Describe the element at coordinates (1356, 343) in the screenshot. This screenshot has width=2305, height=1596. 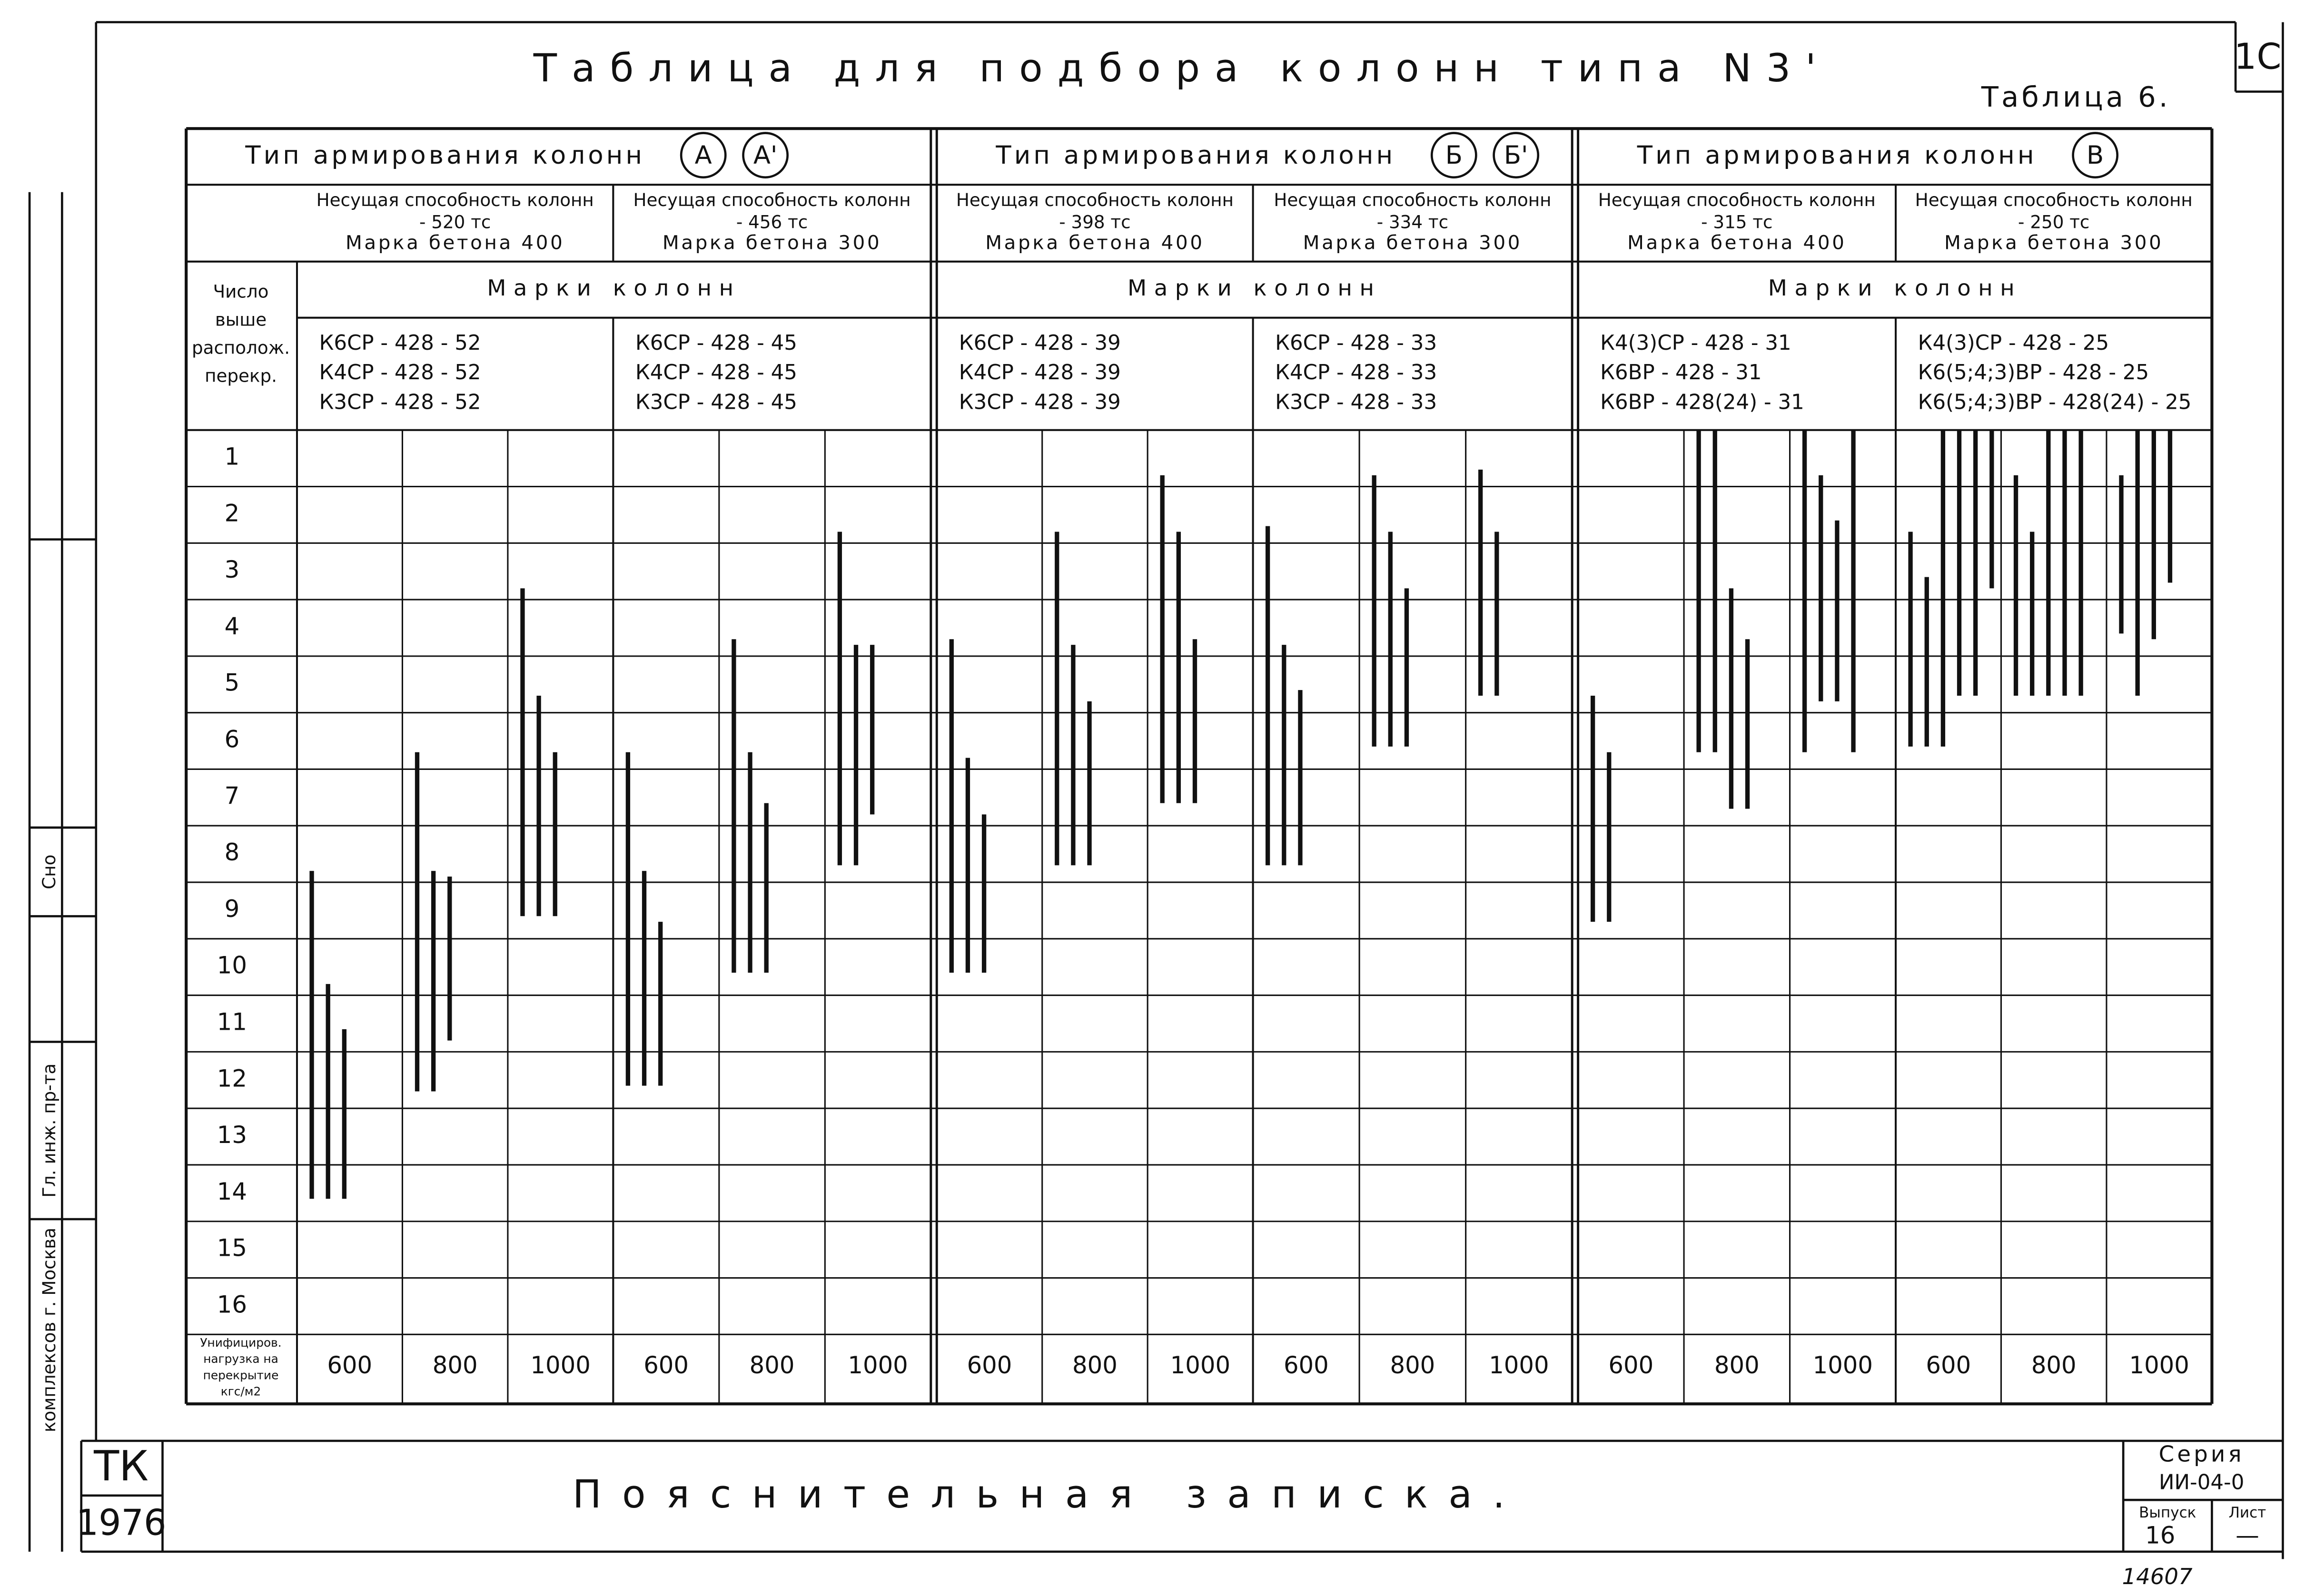
I see `column-mark: К6СР - 428 - 33` at that location.